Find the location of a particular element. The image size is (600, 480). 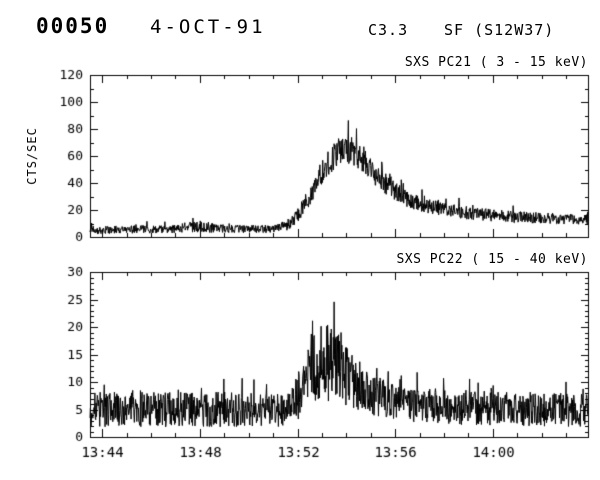

panel-title-pc21: SXS PC21 ( 3 - 15 keV) is located at coordinates (496, 62).